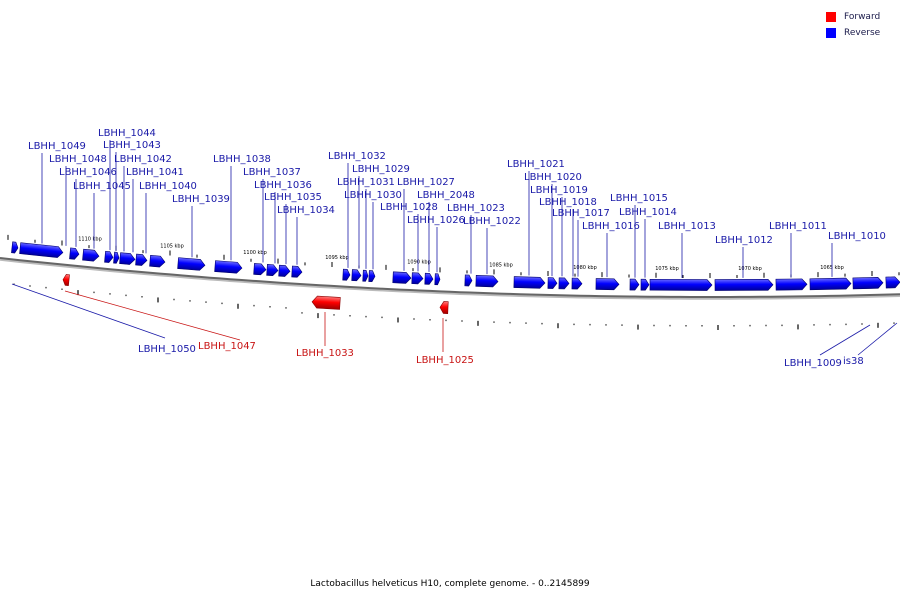  I want to click on gene-label: LBHH_1032, so click(357, 156).